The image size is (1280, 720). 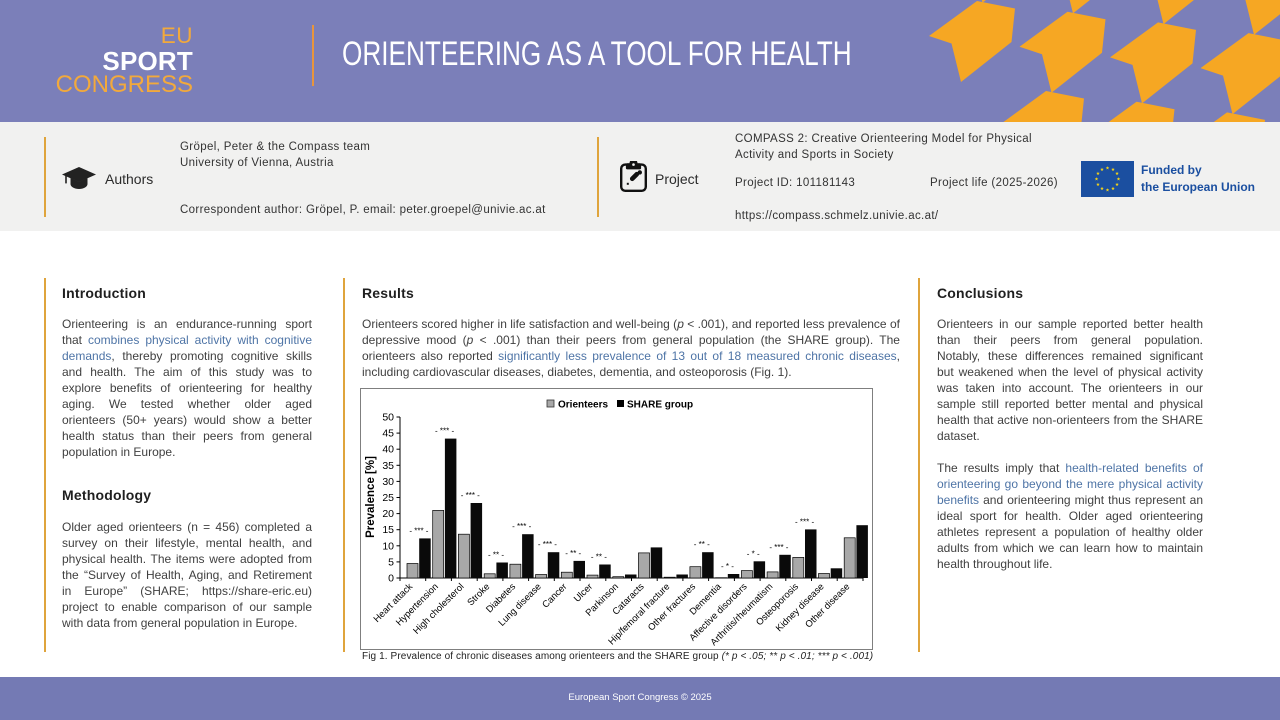 I want to click on svg-text: Prevalence [%], so click(x=371, y=497).